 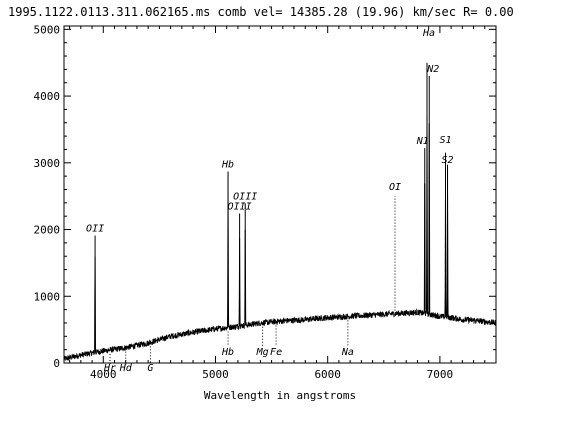 I want to click on line-label-s1: S1, so click(x=445, y=140).